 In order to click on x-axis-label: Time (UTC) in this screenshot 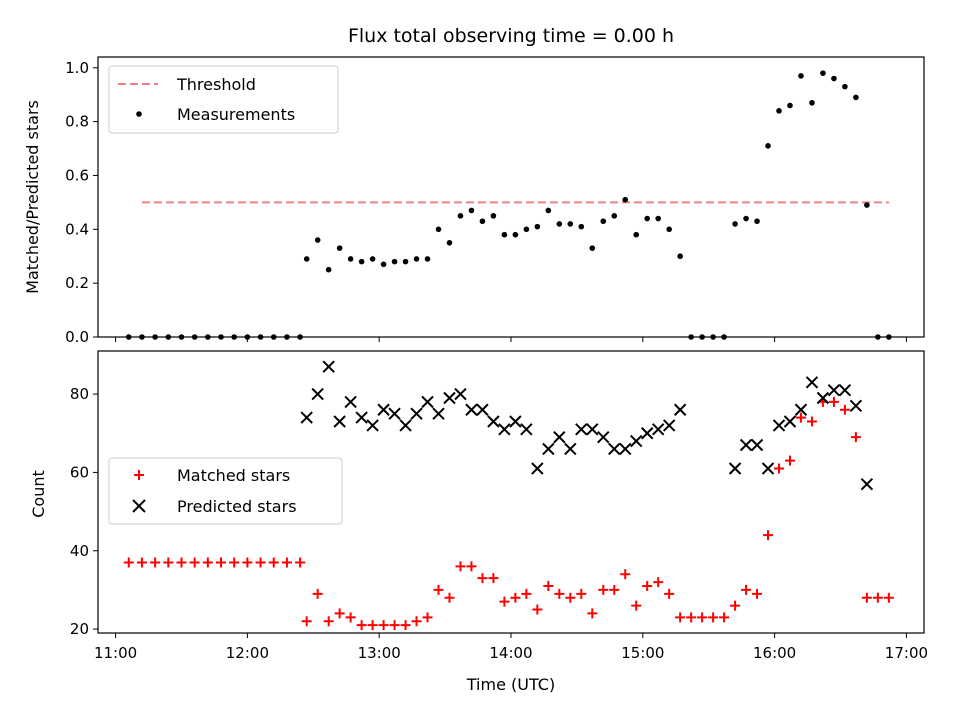, I will do `click(510, 684)`.